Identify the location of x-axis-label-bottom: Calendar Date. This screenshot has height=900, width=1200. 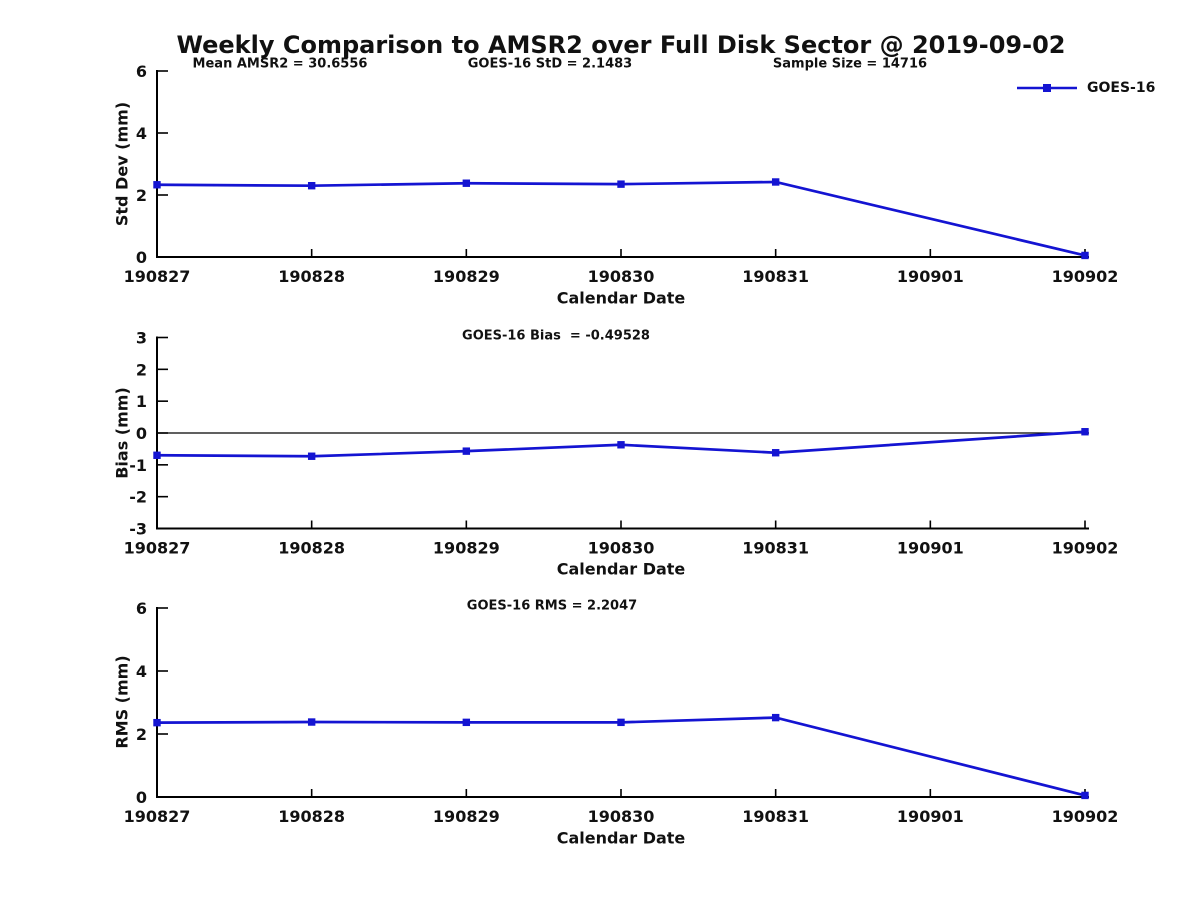
(621, 838).